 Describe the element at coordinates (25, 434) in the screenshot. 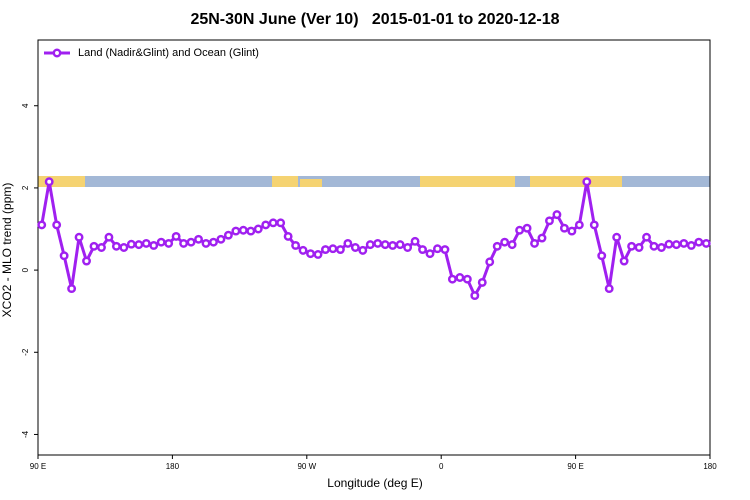

I see `y-tick-label: -4` at that location.